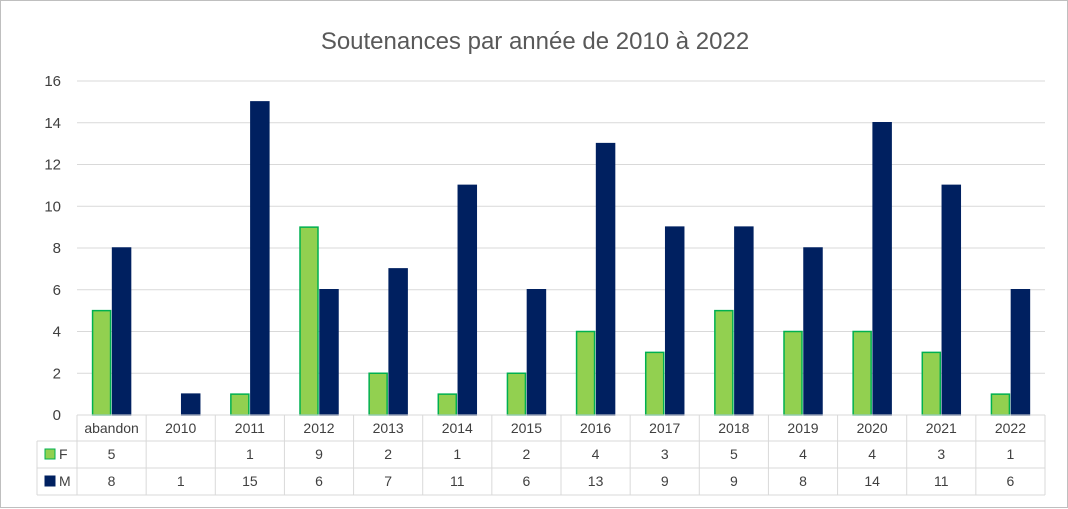 This screenshot has height=509, width=1068. Describe the element at coordinates (240, 404) in the screenshot. I see `bar-f-2011` at that location.